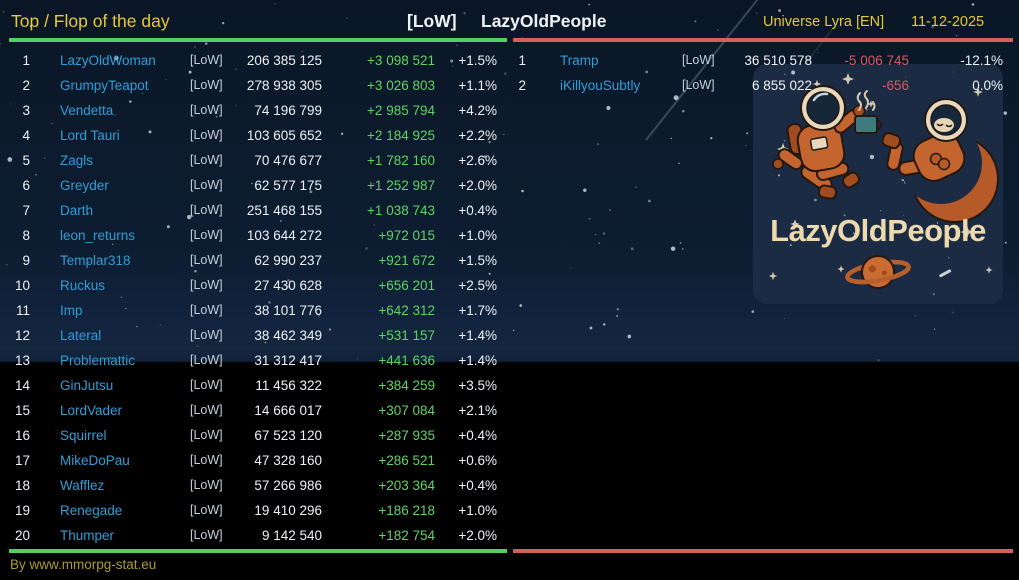  Describe the element at coordinates (91, 410) in the screenshot. I see `player-name-link: LordVader` at that location.